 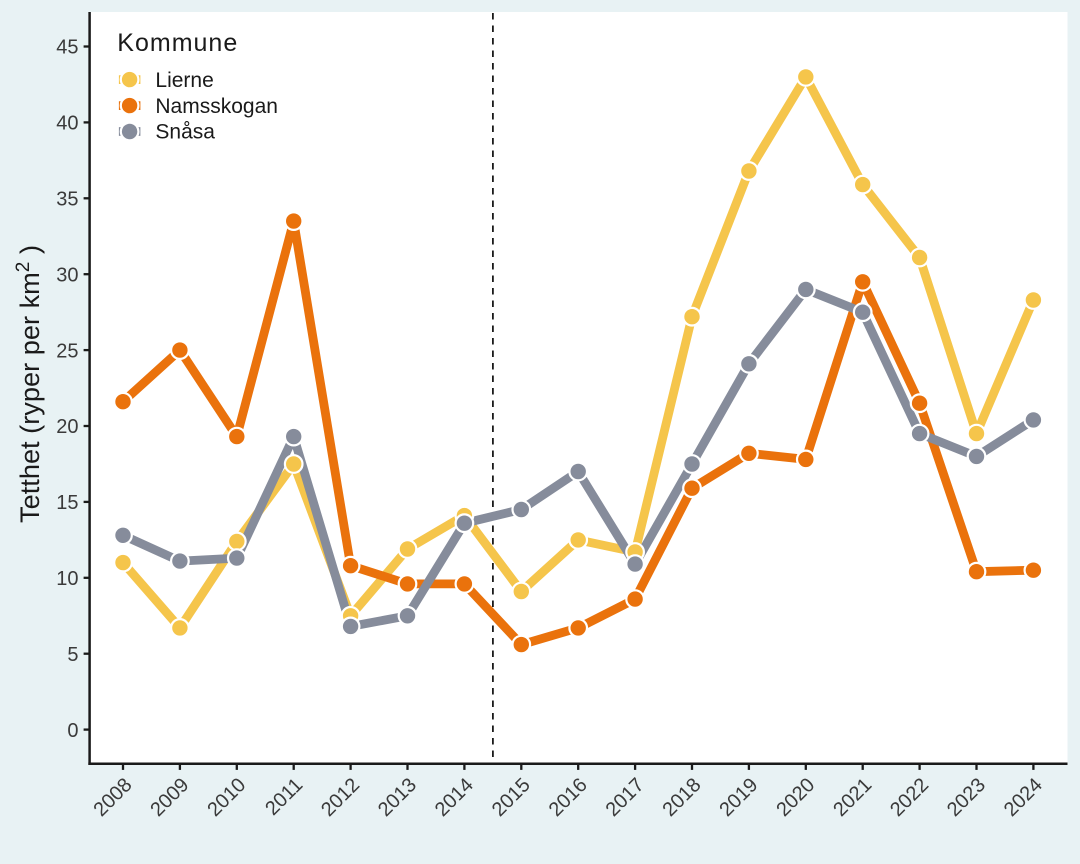 What do you see at coordinates (454, 797) in the screenshot?
I see `svg-text: 2014` at bounding box center [454, 797].